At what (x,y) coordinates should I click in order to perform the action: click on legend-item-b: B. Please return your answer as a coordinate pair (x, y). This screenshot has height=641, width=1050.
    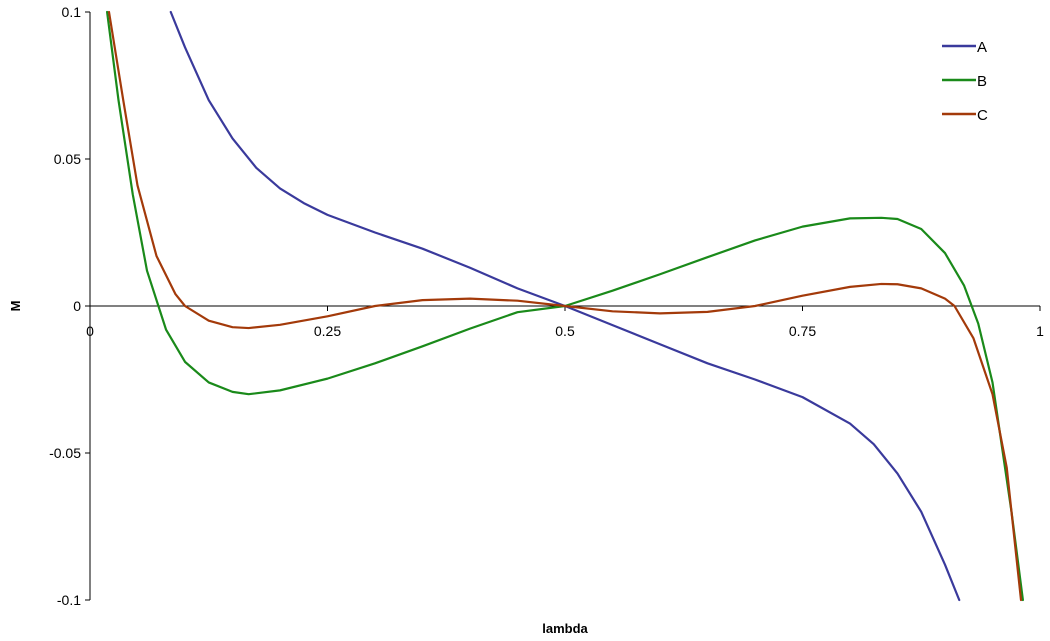
    Looking at the image, I should click on (964, 81).